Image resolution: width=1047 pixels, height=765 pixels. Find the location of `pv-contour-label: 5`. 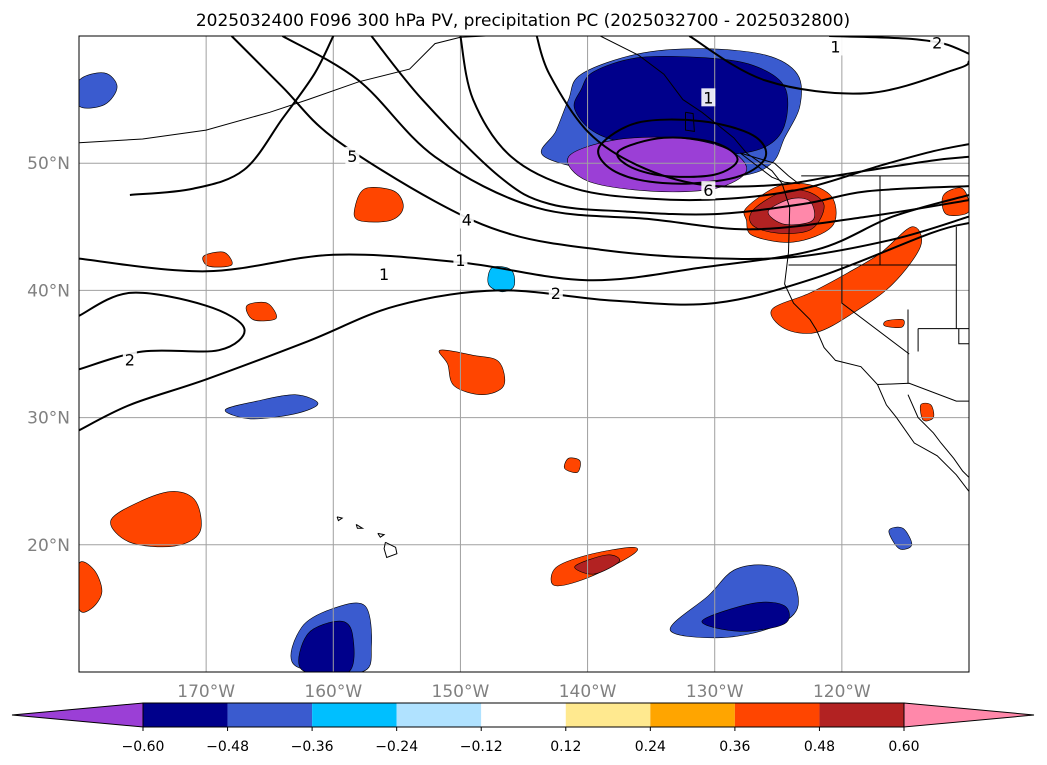

pv-contour-label: 5 is located at coordinates (352, 156).